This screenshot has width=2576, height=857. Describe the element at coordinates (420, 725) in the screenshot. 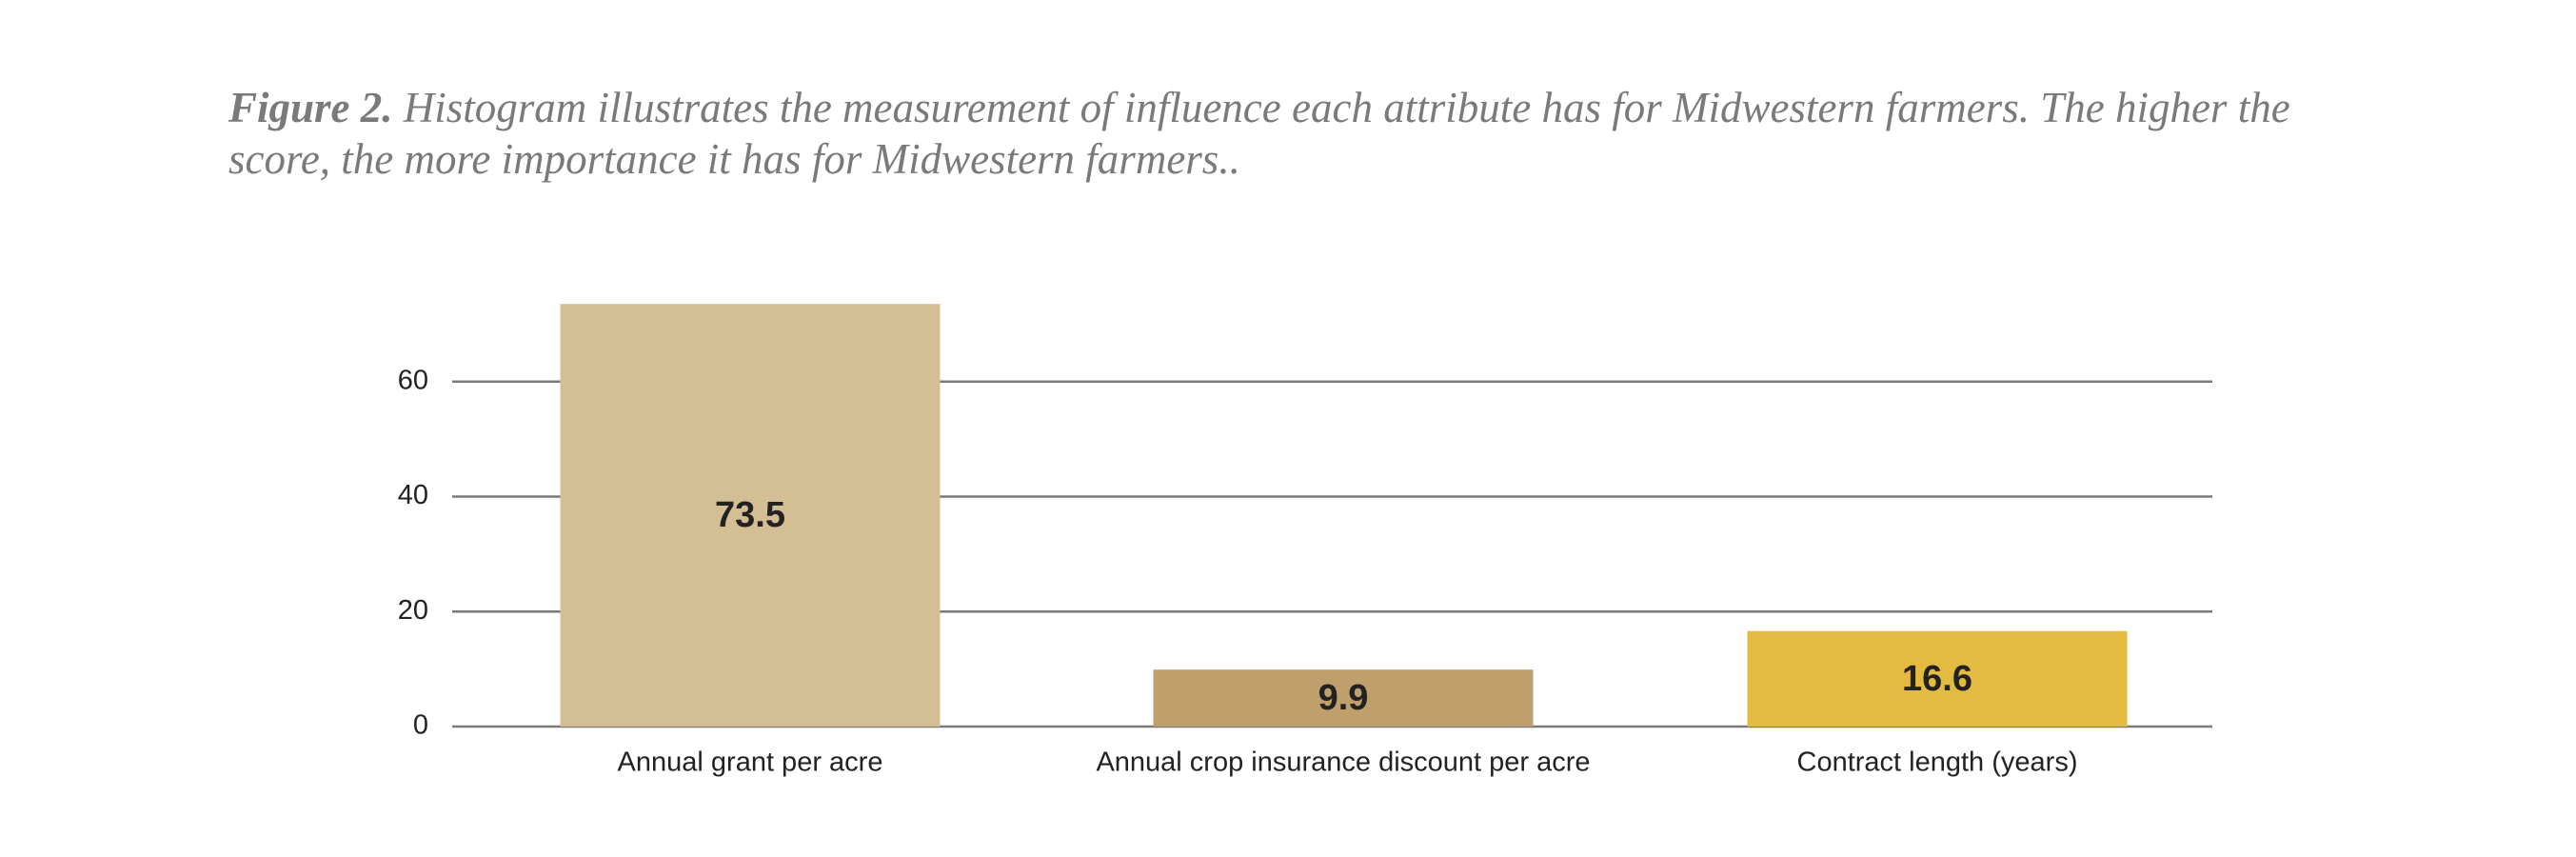

I see `y-tick-label: 0` at that location.